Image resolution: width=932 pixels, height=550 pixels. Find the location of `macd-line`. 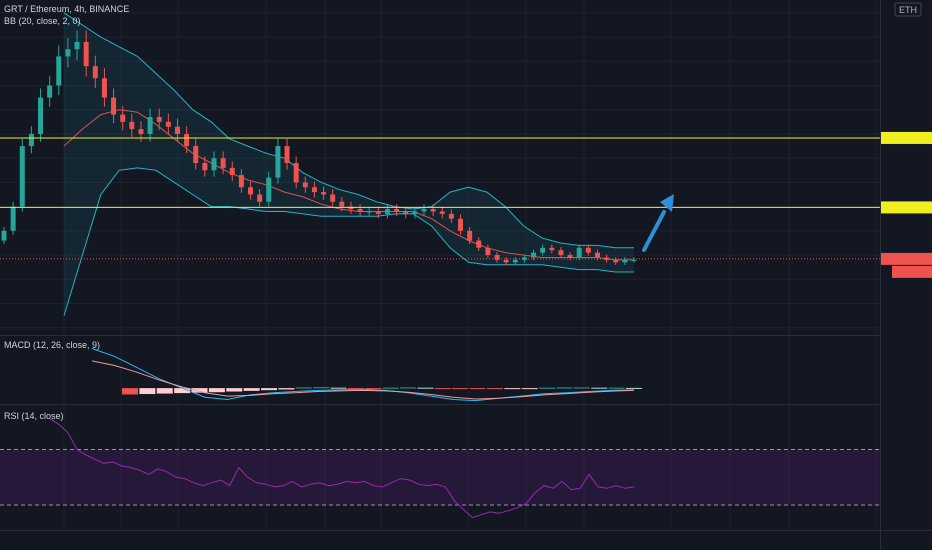

macd-line is located at coordinates (363, 375).